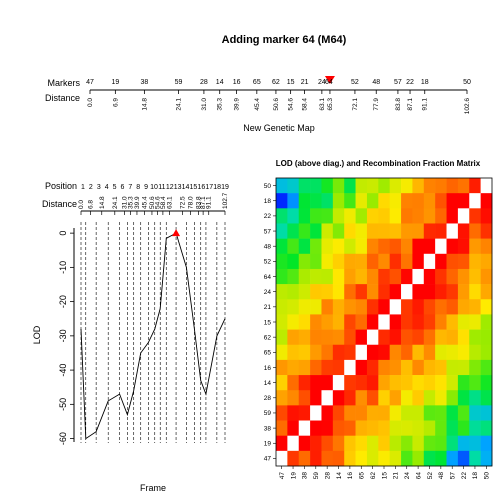 This screenshot has width=504, height=504. What do you see at coordinates (268, 231) in the screenshot?
I see `matrix-row-label: 57` at bounding box center [268, 231].